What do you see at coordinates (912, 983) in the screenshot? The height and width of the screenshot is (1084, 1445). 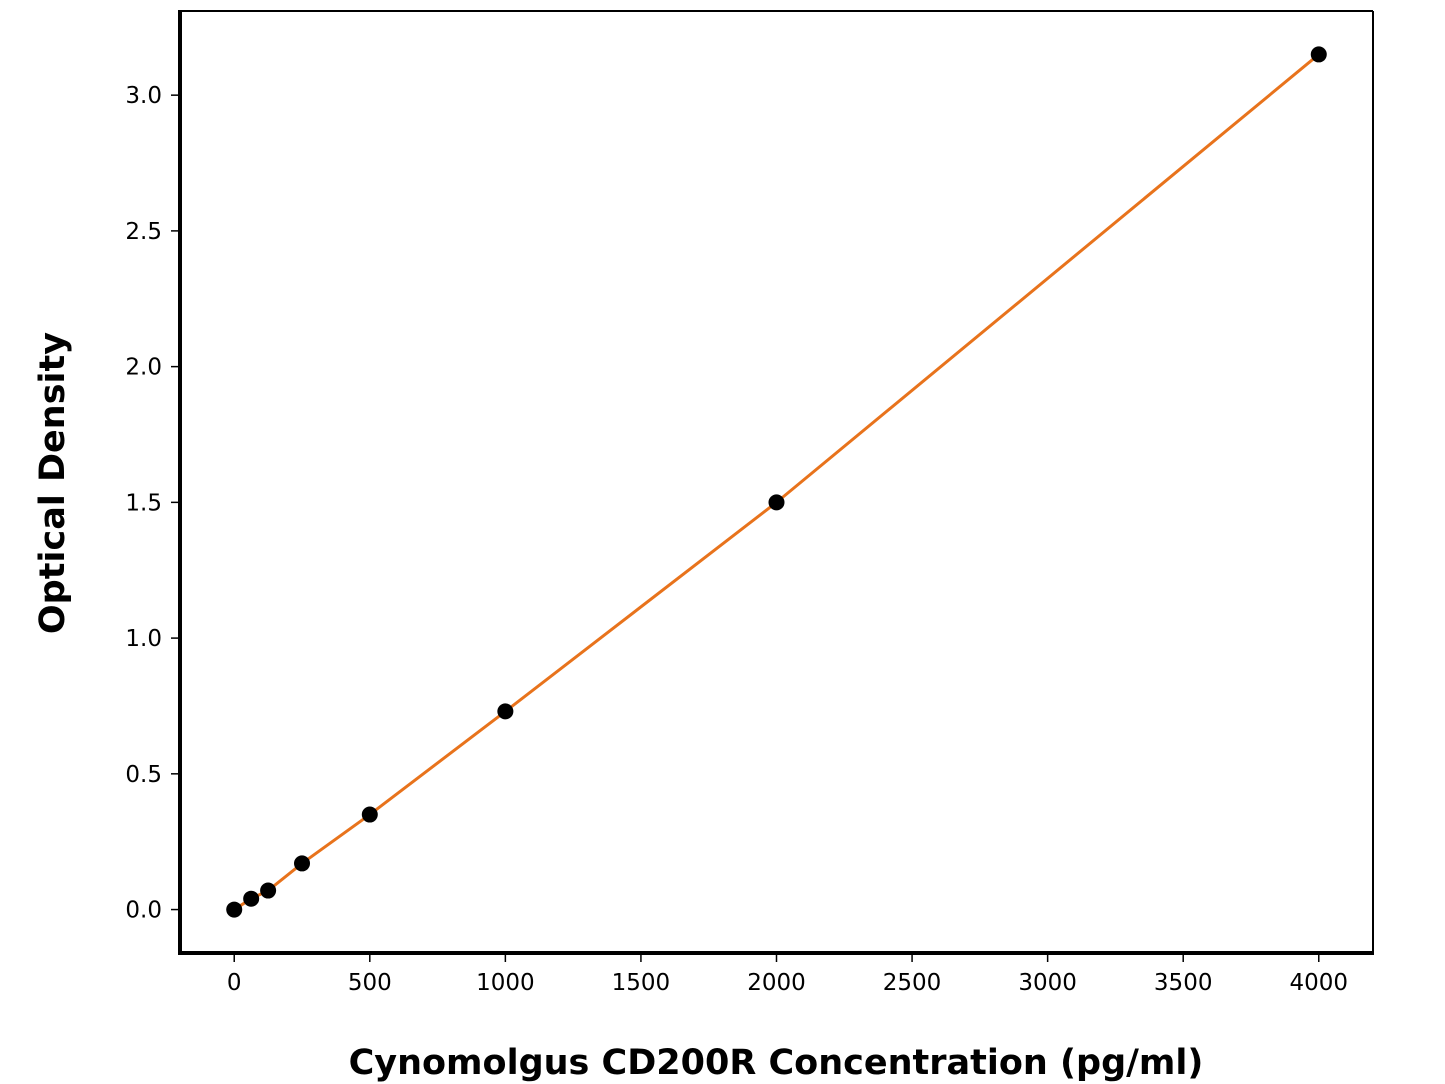 I see `x-tick-label: 2500` at bounding box center [912, 983].